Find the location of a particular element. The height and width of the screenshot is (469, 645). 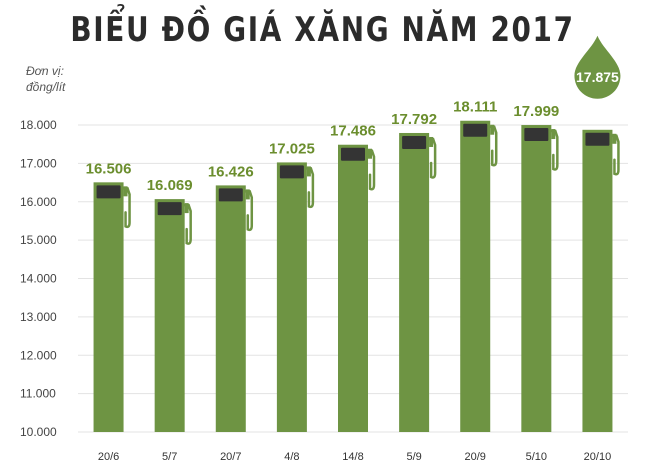

x-tick-label: 4/8 is located at coordinates (291, 457).